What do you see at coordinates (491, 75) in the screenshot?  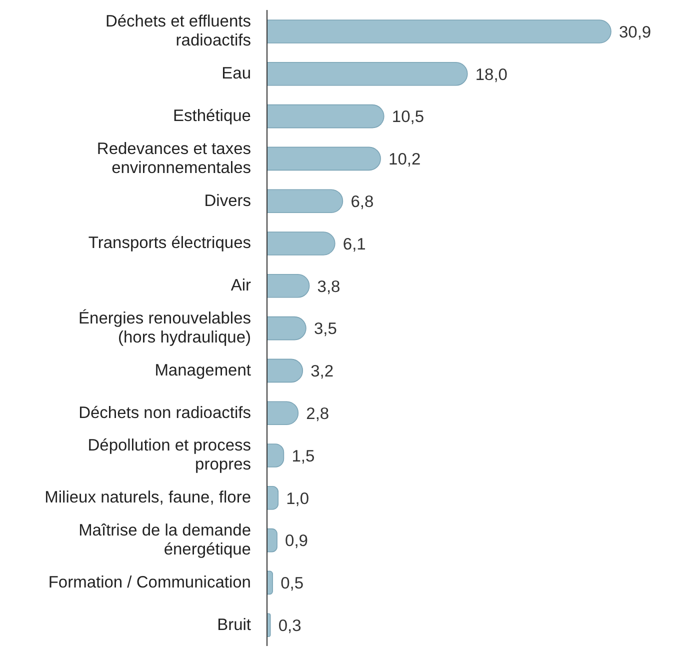 I see `data-label: 18,0` at bounding box center [491, 75].